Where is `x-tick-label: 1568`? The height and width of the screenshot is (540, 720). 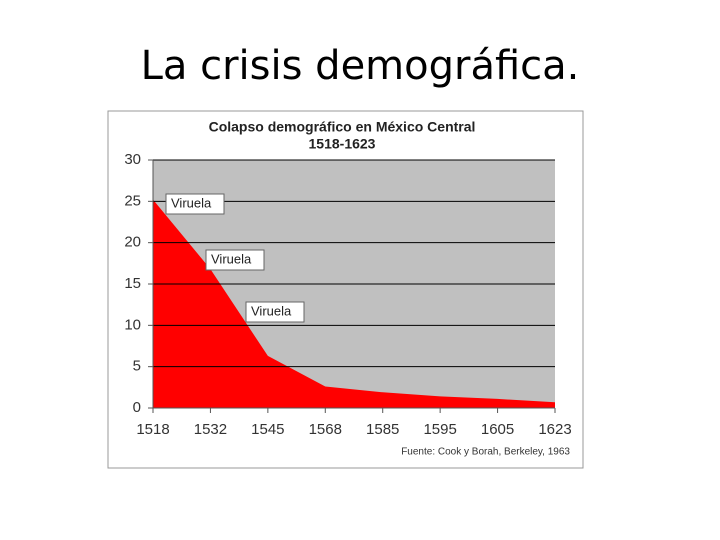 x-tick-label: 1568 is located at coordinates (325, 429).